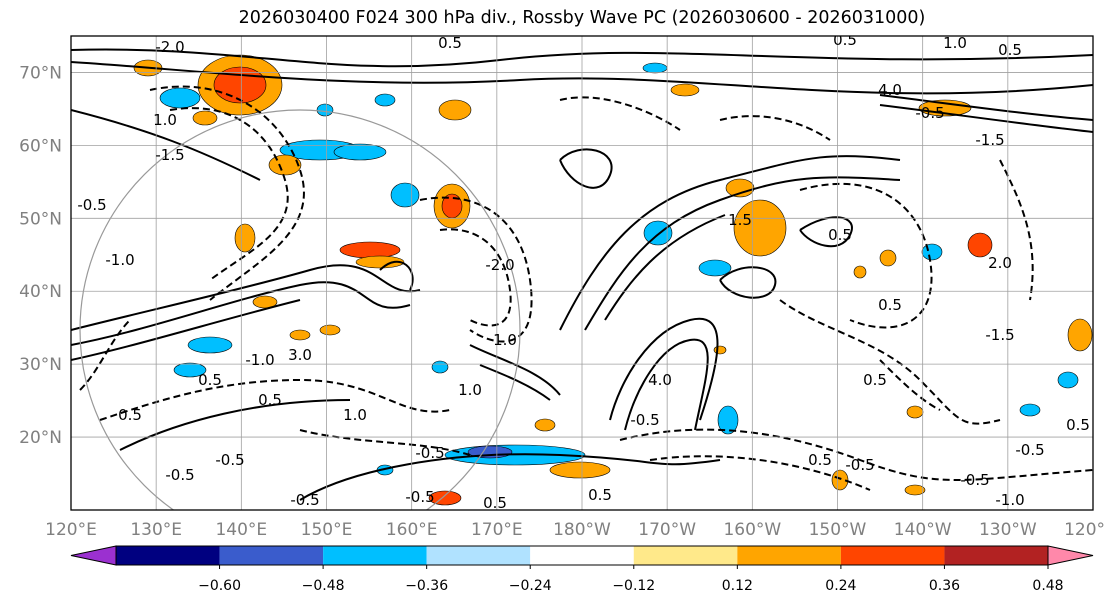 The height and width of the screenshot is (604, 1105). I want to click on longitude-label: 130°W, so click(1008, 530).